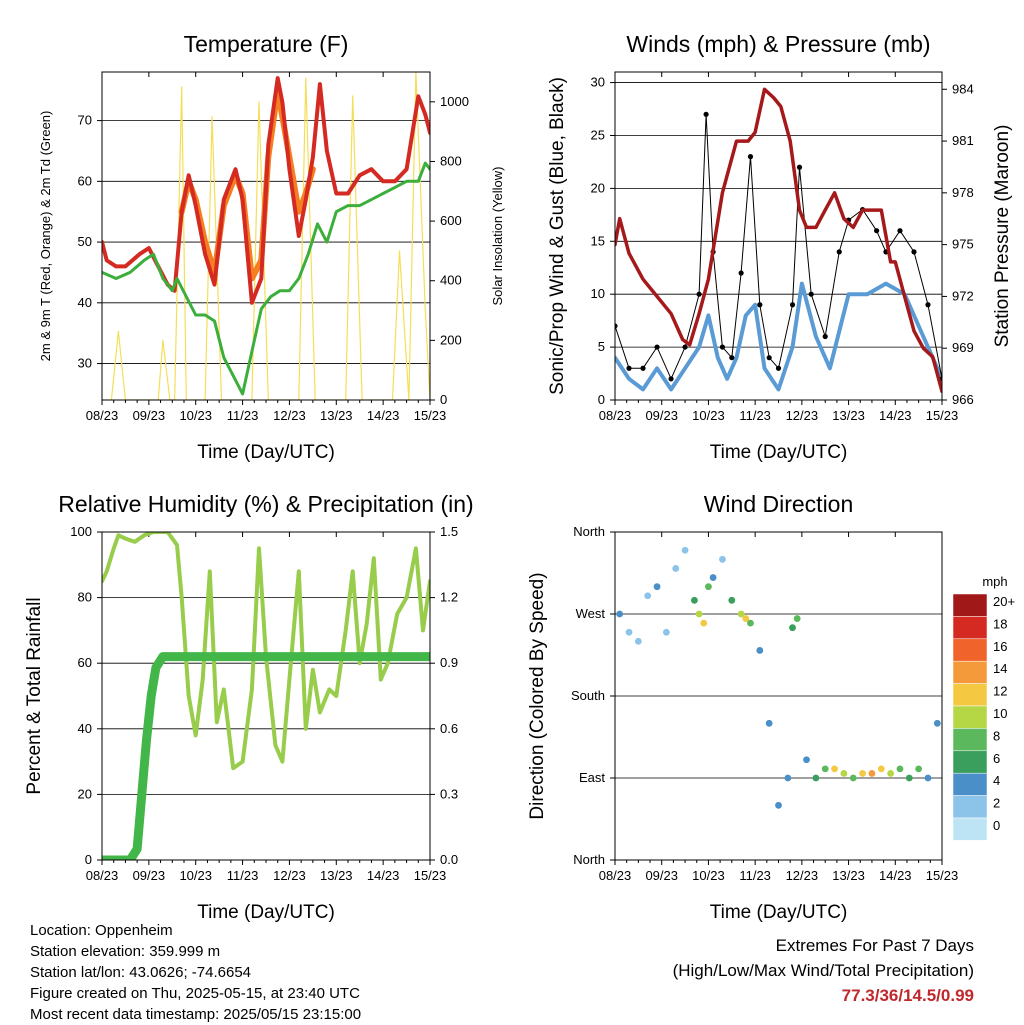 The image size is (1024, 1025). What do you see at coordinates (996, 735) in the screenshot?
I see `legend-label: 8` at bounding box center [996, 735].